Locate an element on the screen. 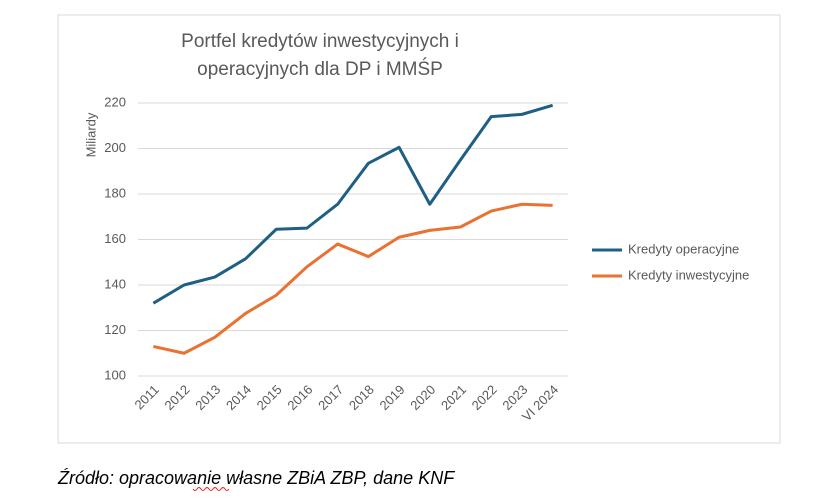  spell-underline is located at coordinates (211, 489).